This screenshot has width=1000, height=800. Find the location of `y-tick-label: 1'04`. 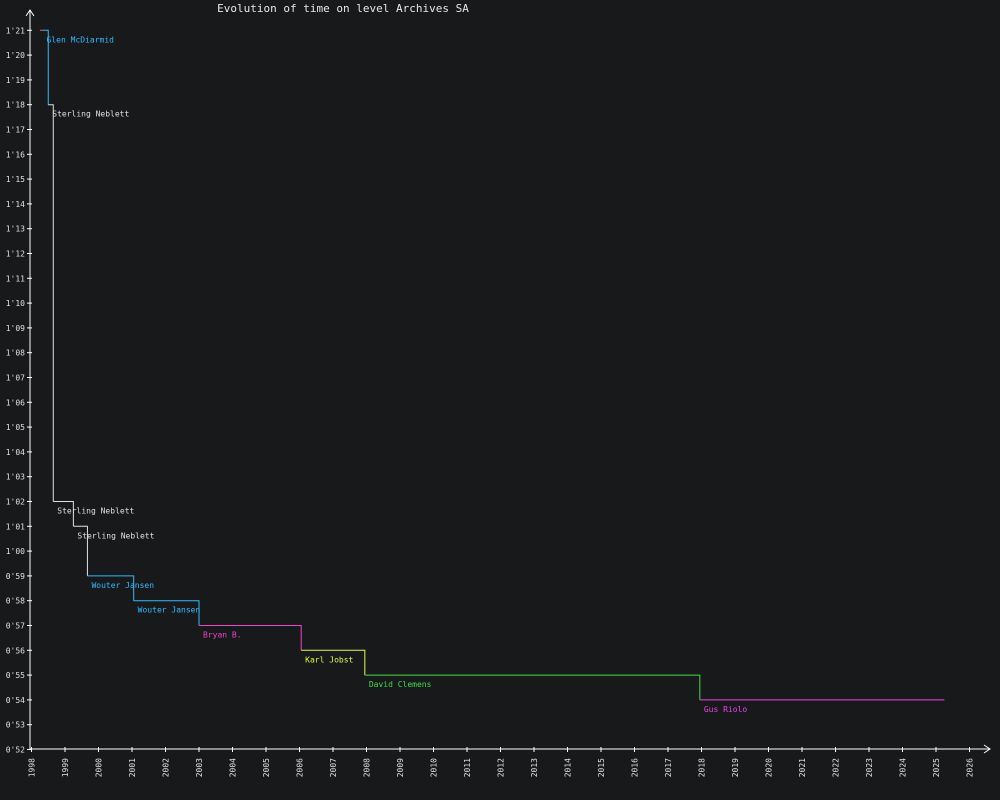

y-tick-label: 1'04 is located at coordinates (15, 452).